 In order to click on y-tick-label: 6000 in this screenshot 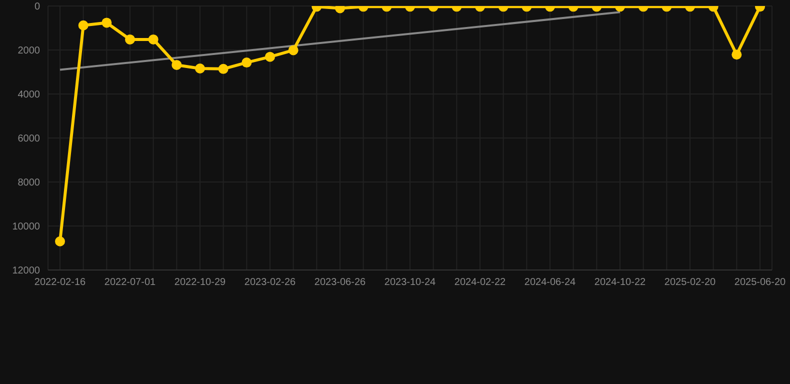, I will do `click(29, 139)`.